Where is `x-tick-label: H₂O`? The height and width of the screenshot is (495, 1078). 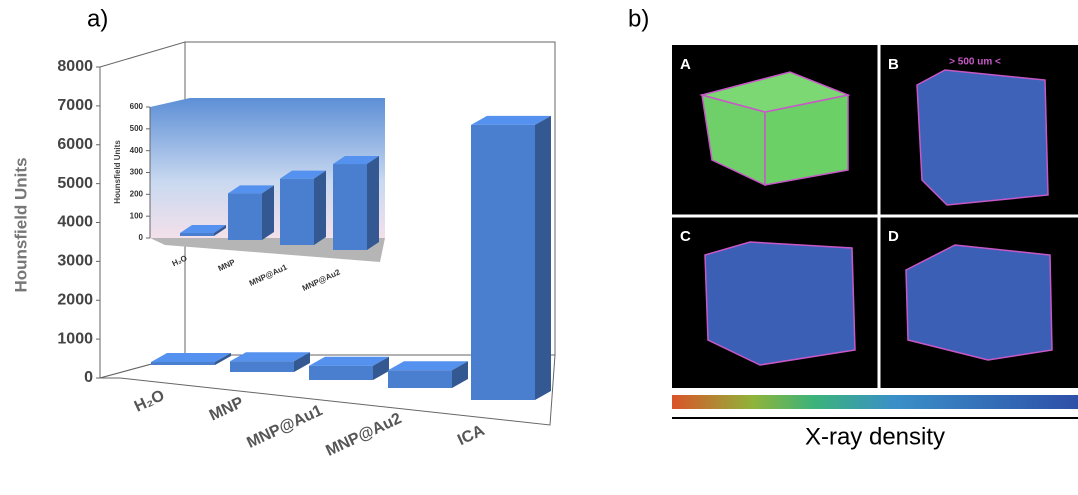
x-tick-label: H₂O is located at coordinates (149, 401).